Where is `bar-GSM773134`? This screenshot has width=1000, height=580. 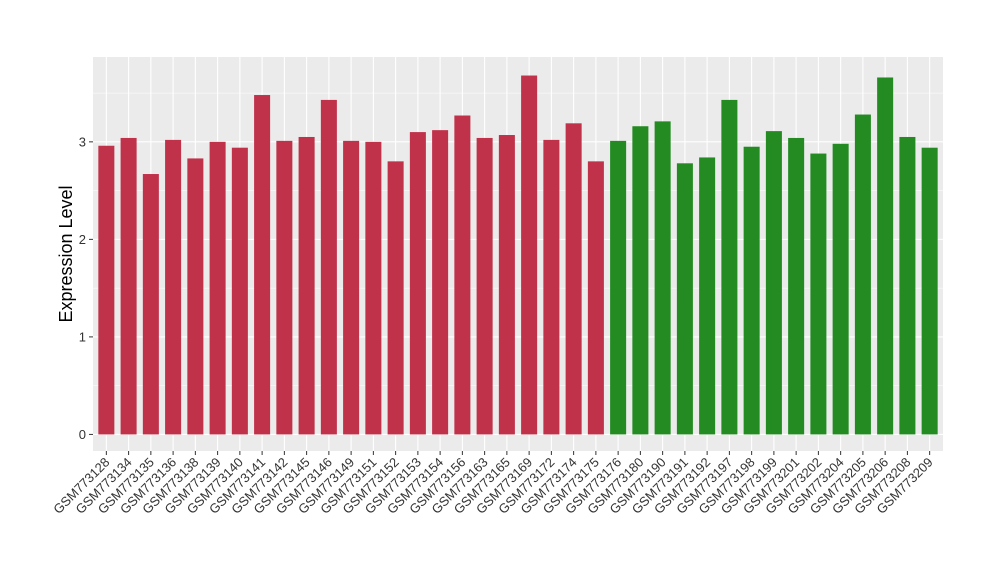
bar-GSM773134 is located at coordinates (128, 286).